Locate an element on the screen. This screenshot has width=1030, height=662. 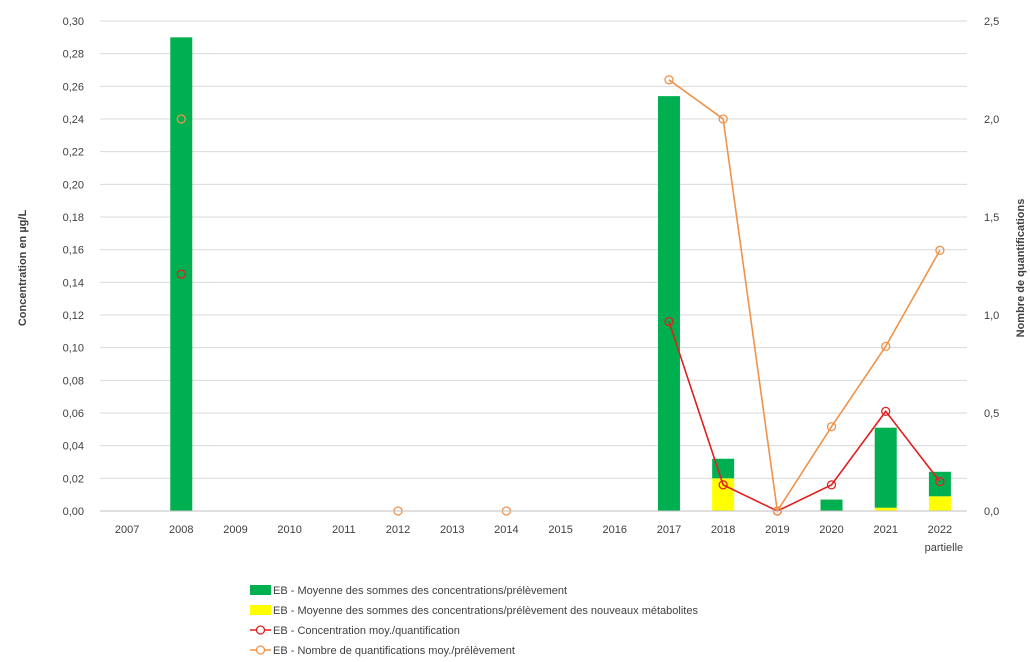
y2-tick-label: 0,0 is located at coordinates (991, 512).